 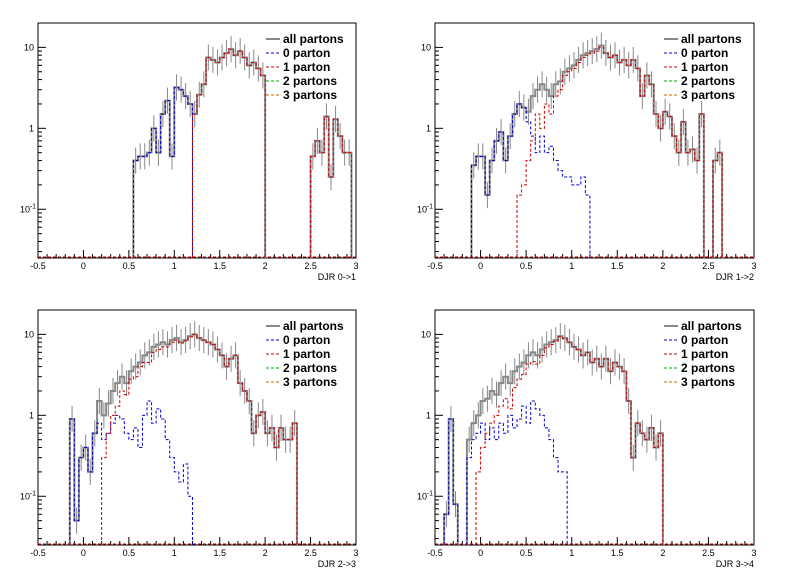 What do you see at coordinates (735, 277) in the screenshot?
I see `x-axis-label: DJR 1->2` at bounding box center [735, 277].